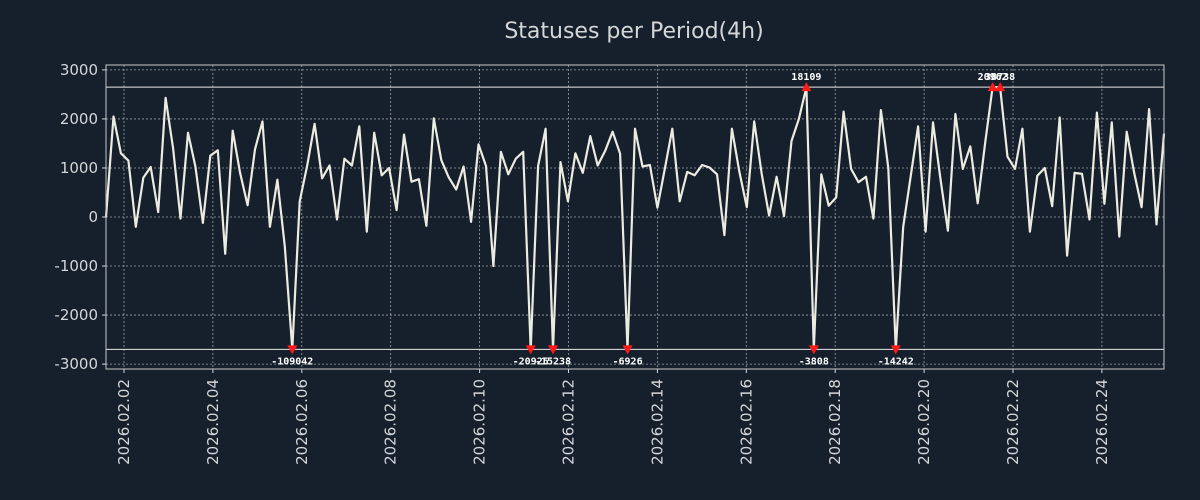  Describe the element at coordinates (835, 422) in the screenshot. I see `x-tick-label: 2026.02.18` at that location.